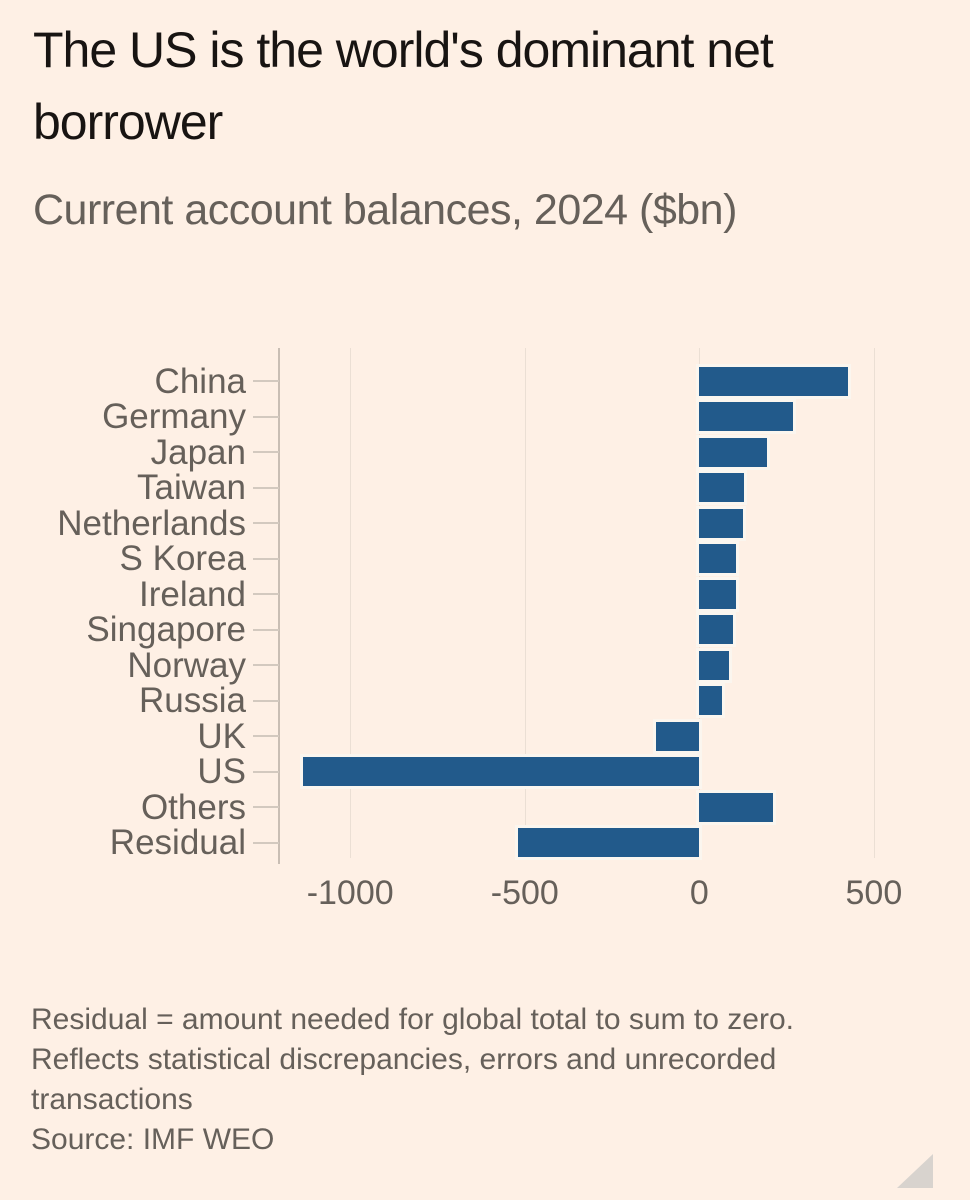 This screenshot has height=1200, width=970. Describe the element at coordinates (716, 629) in the screenshot. I see `bar-singapore` at that location.